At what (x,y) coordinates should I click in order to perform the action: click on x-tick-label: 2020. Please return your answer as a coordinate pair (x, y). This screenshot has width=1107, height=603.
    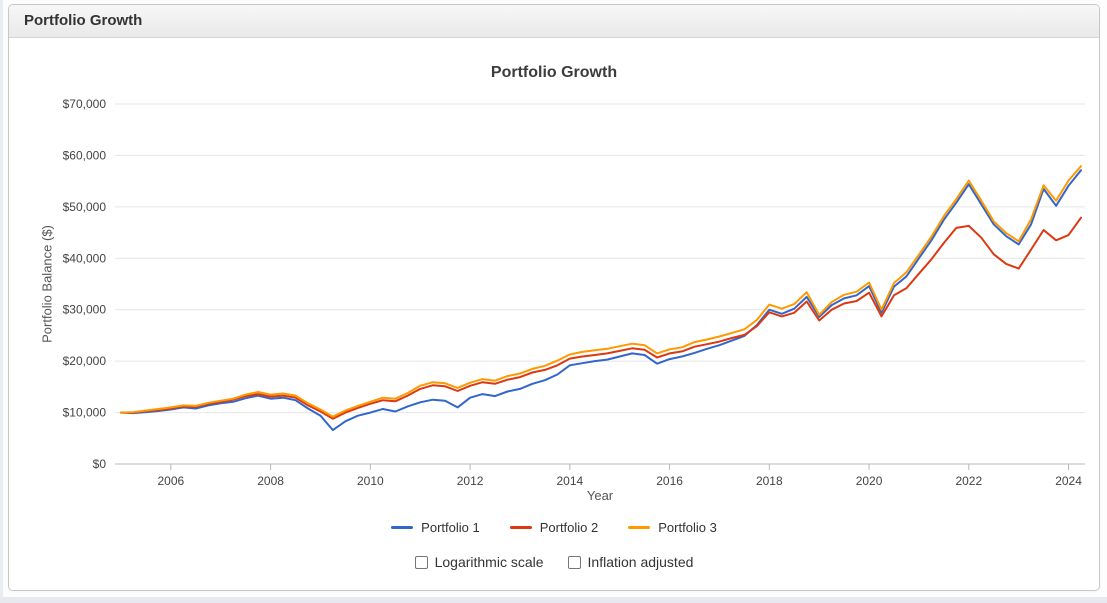
    Looking at the image, I should click on (869, 481).